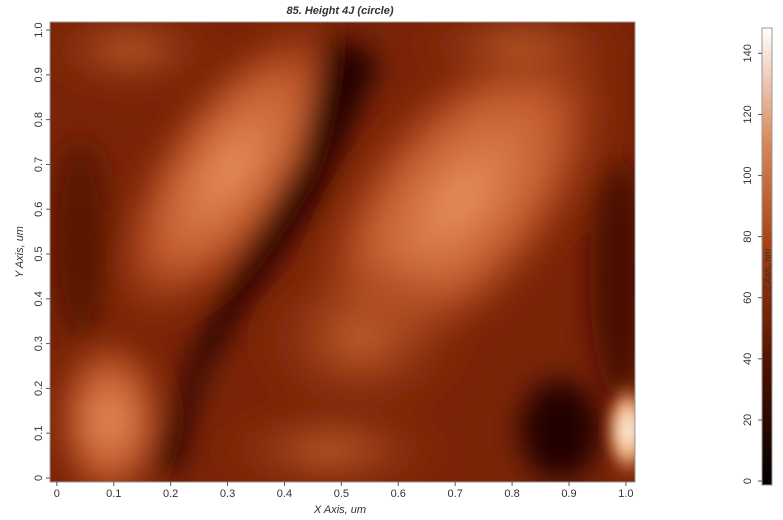 This screenshot has width=783, height=520. Describe the element at coordinates (39, 298) in the screenshot. I see `y-tick-label: 0.4` at that location.